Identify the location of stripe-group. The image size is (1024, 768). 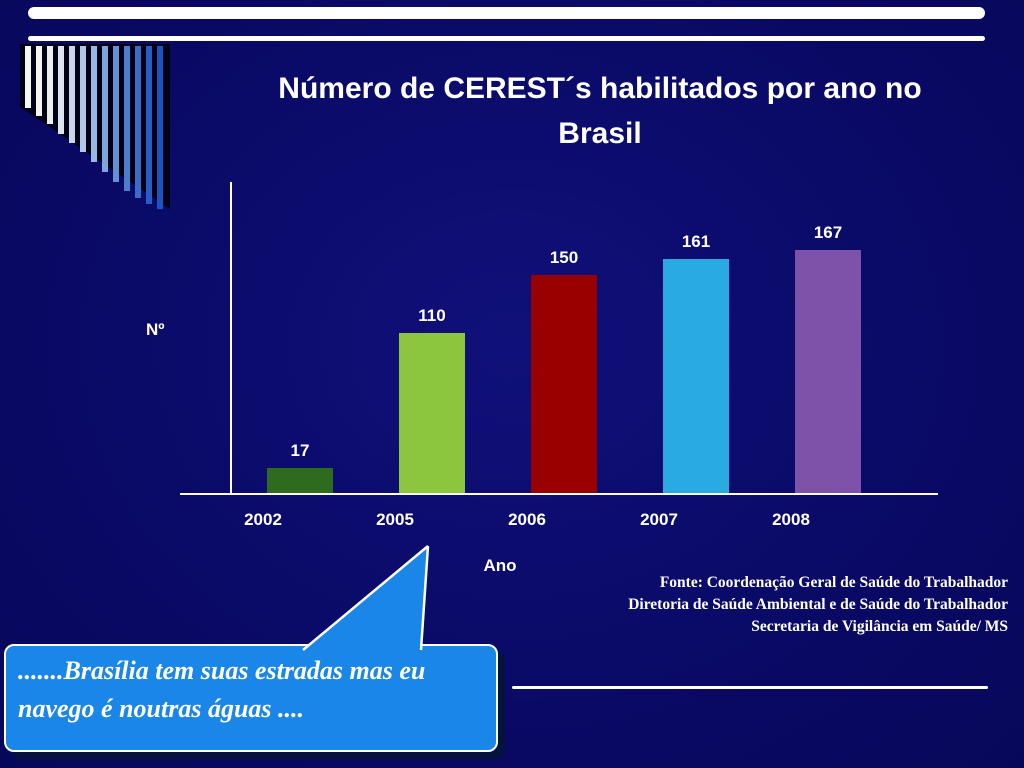
(94, 127).